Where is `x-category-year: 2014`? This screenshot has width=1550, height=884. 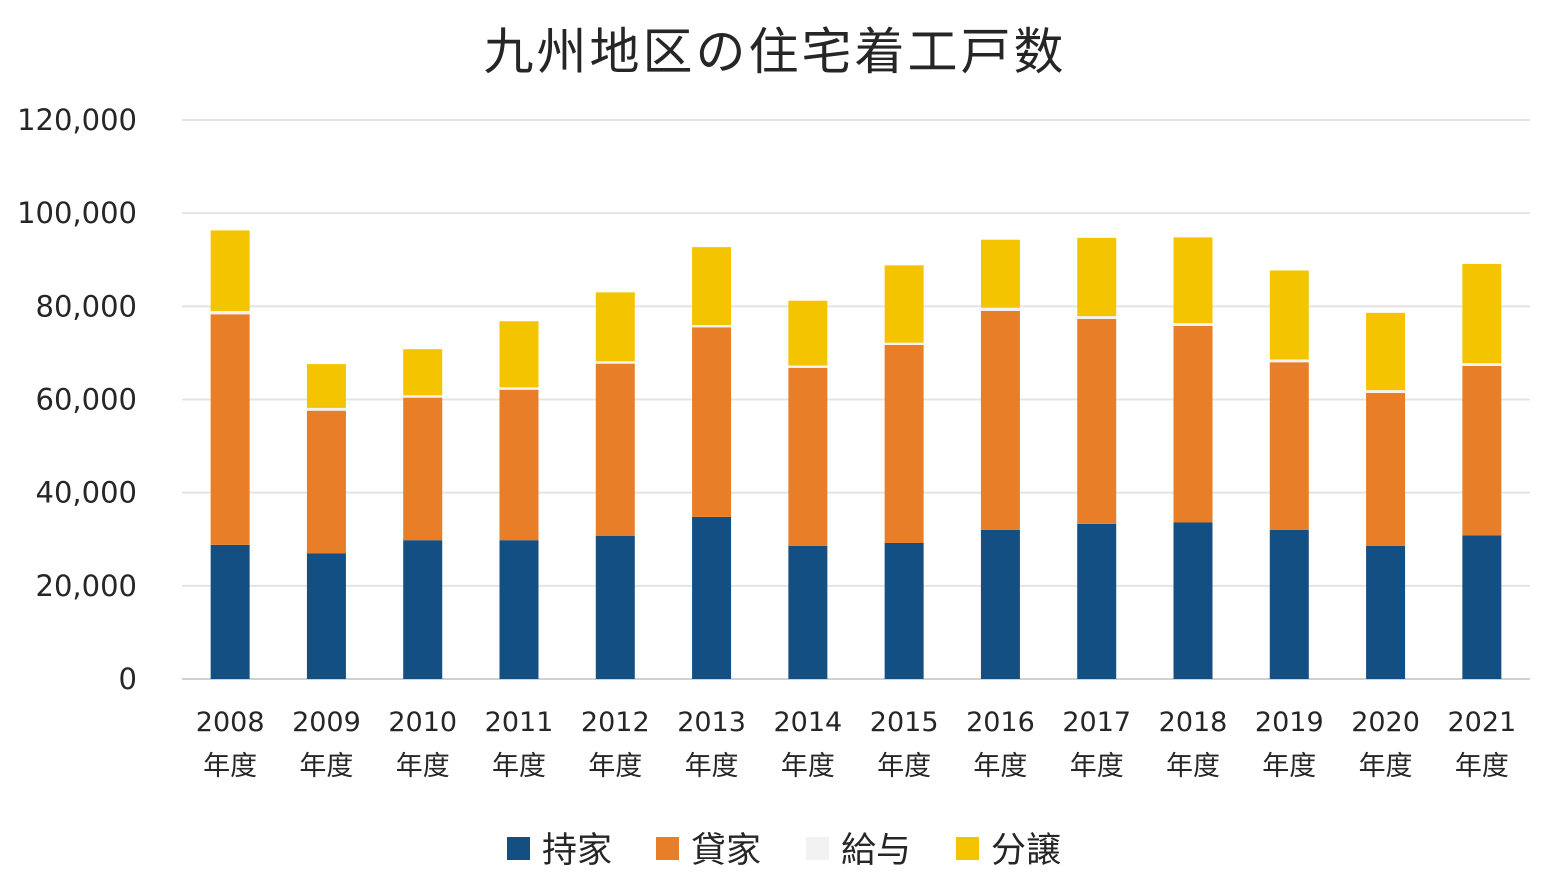
x-category-year: 2014 is located at coordinates (807, 722).